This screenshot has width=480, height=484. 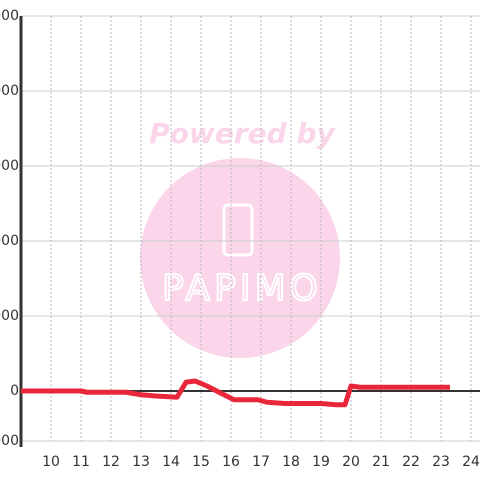 I want to click on x-tick-label: 18, so click(x=291, y=462).